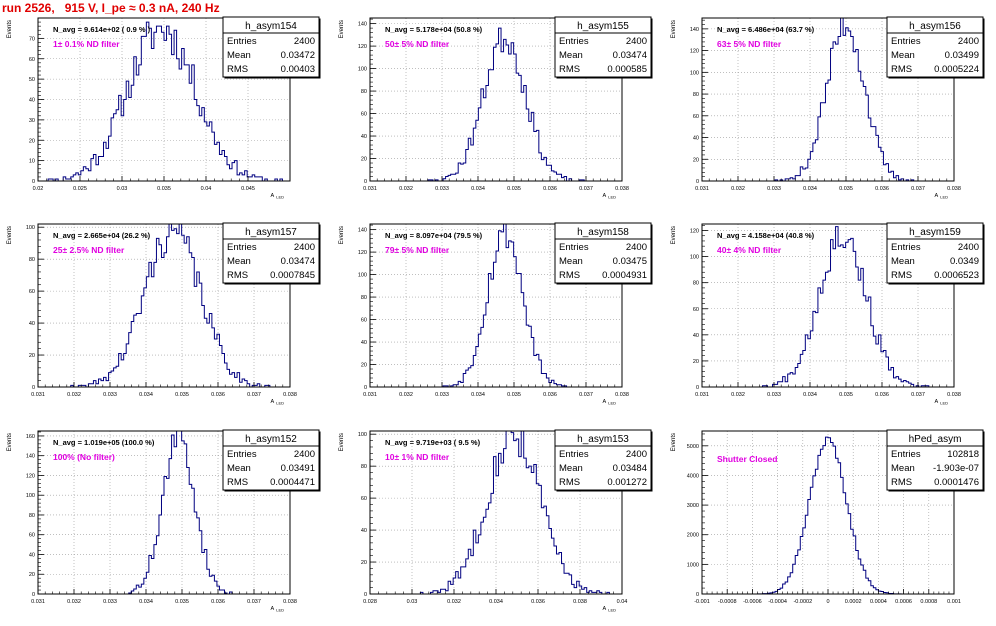 Image resolution: width=996 pixels, height=626 pixels. Describe the element at coordinates (935, 26) in the screenshot. I see `histogram-name: h_asym156` at that location.